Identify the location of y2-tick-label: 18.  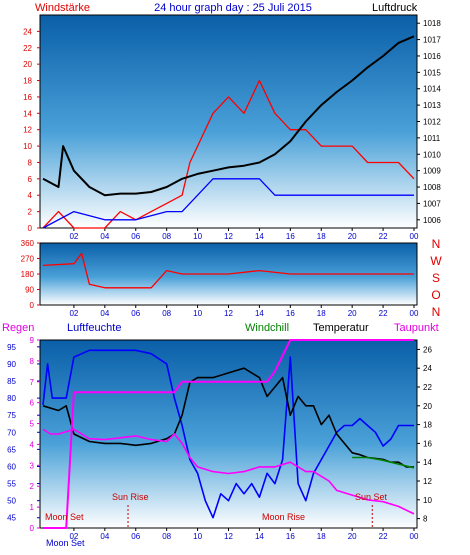
(427, 425).